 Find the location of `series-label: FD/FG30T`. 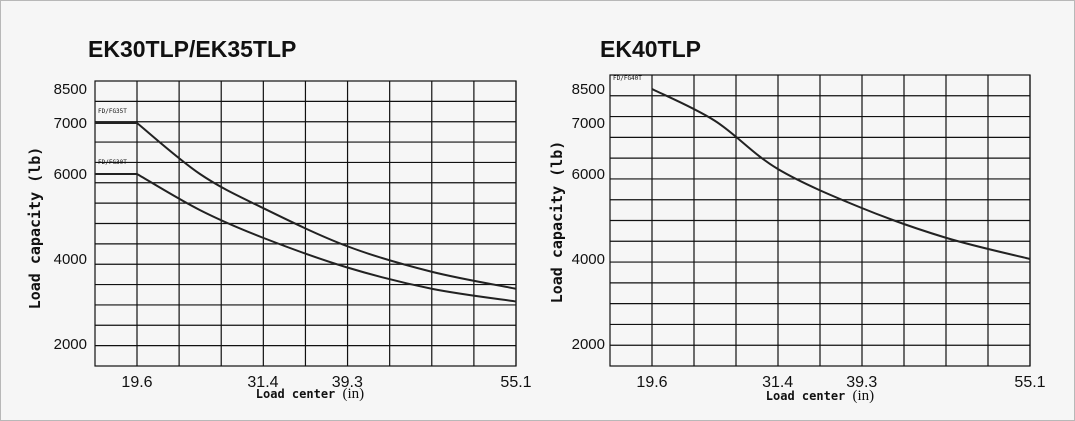

series-label: FD/FG30T is located at coordinates (112, 162).